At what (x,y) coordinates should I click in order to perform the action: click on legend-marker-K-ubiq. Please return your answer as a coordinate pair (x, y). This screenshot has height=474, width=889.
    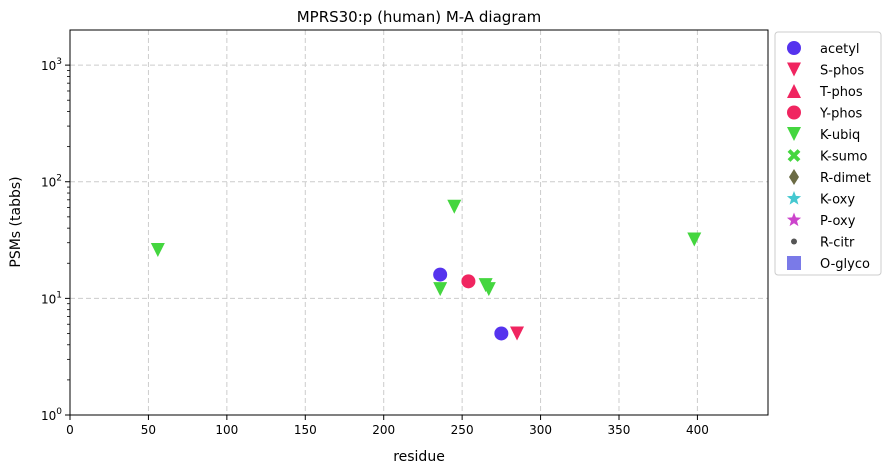
    Looking at the image, I should click on (794, 134).